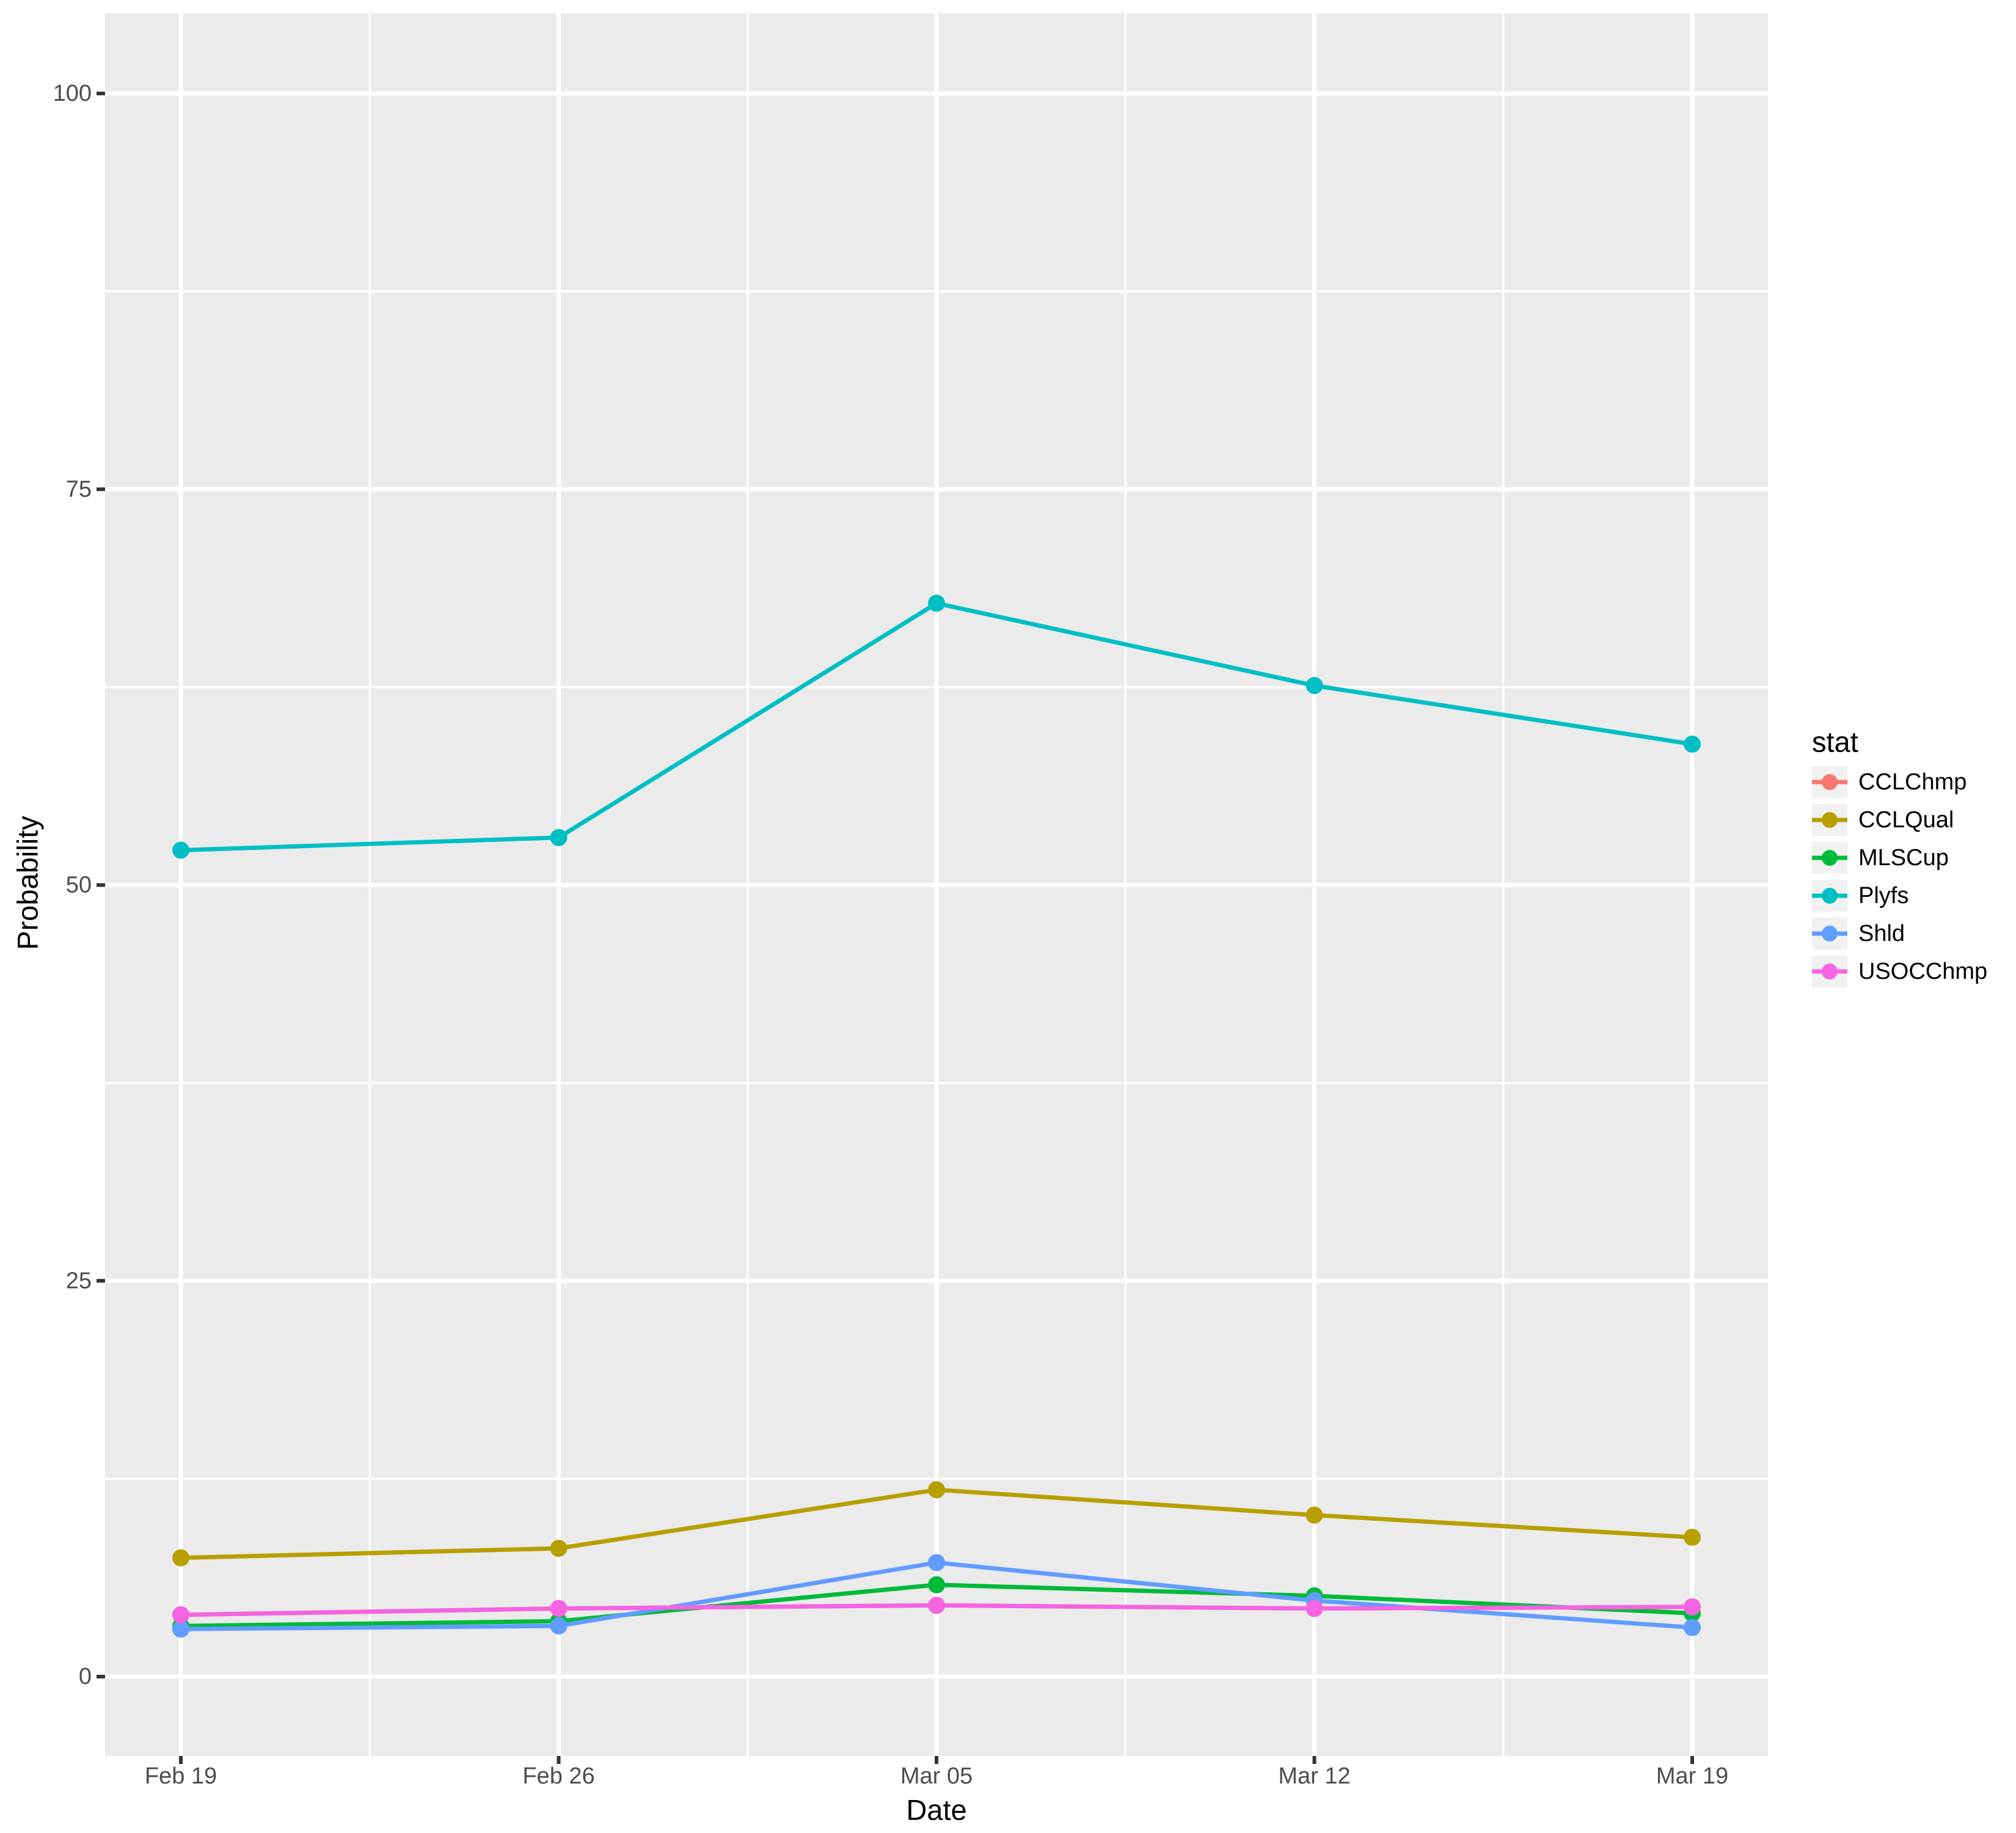 Image resolution: width=2016 pixels, height=1833 pixels. What do you see at coordinates (1912, 782) in the screenshot?
I see `legend-item-label: CCLChmp` at bounding box center [1912, 782].